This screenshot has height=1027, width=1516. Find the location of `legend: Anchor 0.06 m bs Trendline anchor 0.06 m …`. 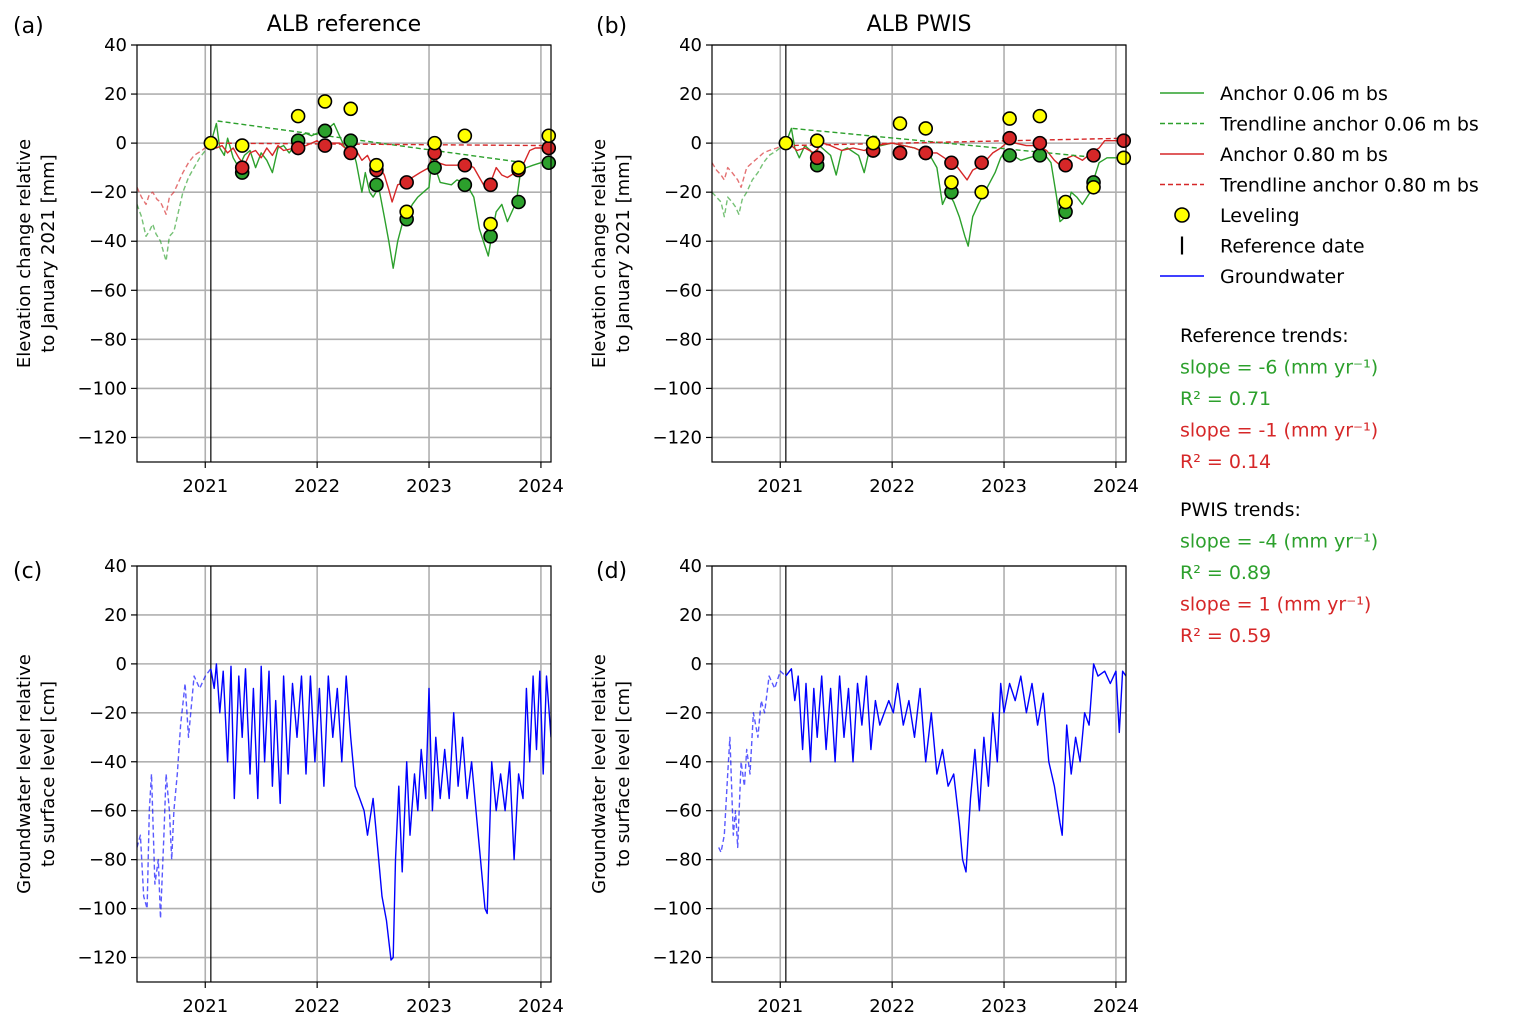

legend: Anchor 0.06 m bs Trendline anchor 0.06 m … is located at coordinates (1319, 185).